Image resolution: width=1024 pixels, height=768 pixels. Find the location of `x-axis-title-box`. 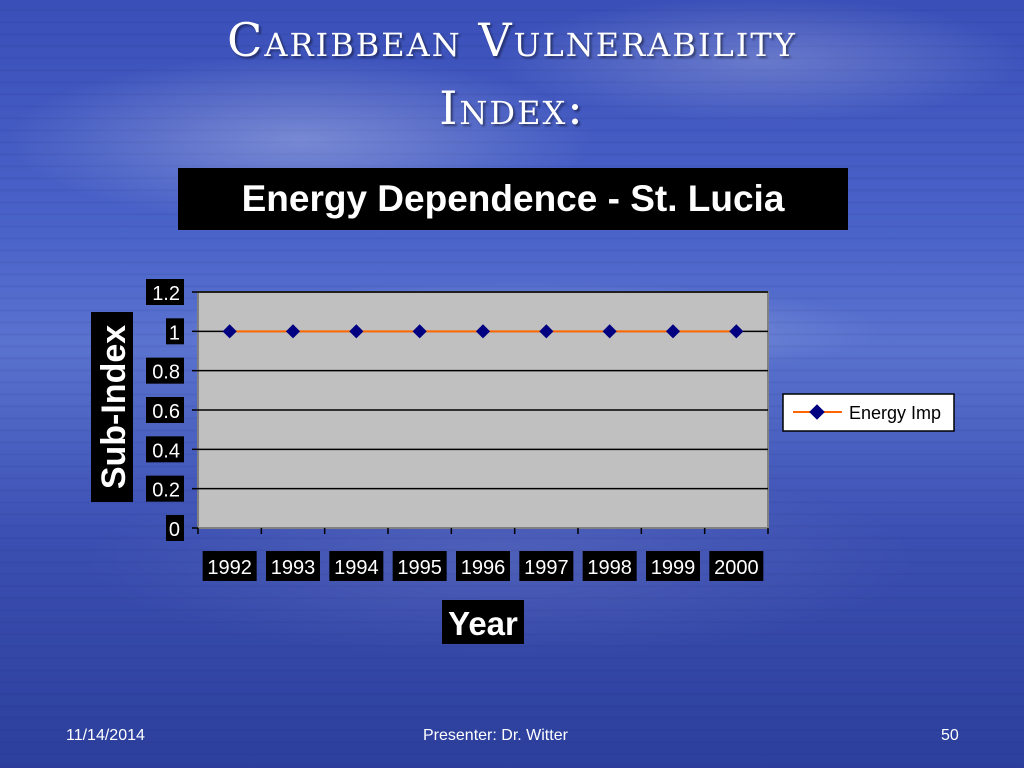

x-axis-title-box is located at coordinates (483, 622).